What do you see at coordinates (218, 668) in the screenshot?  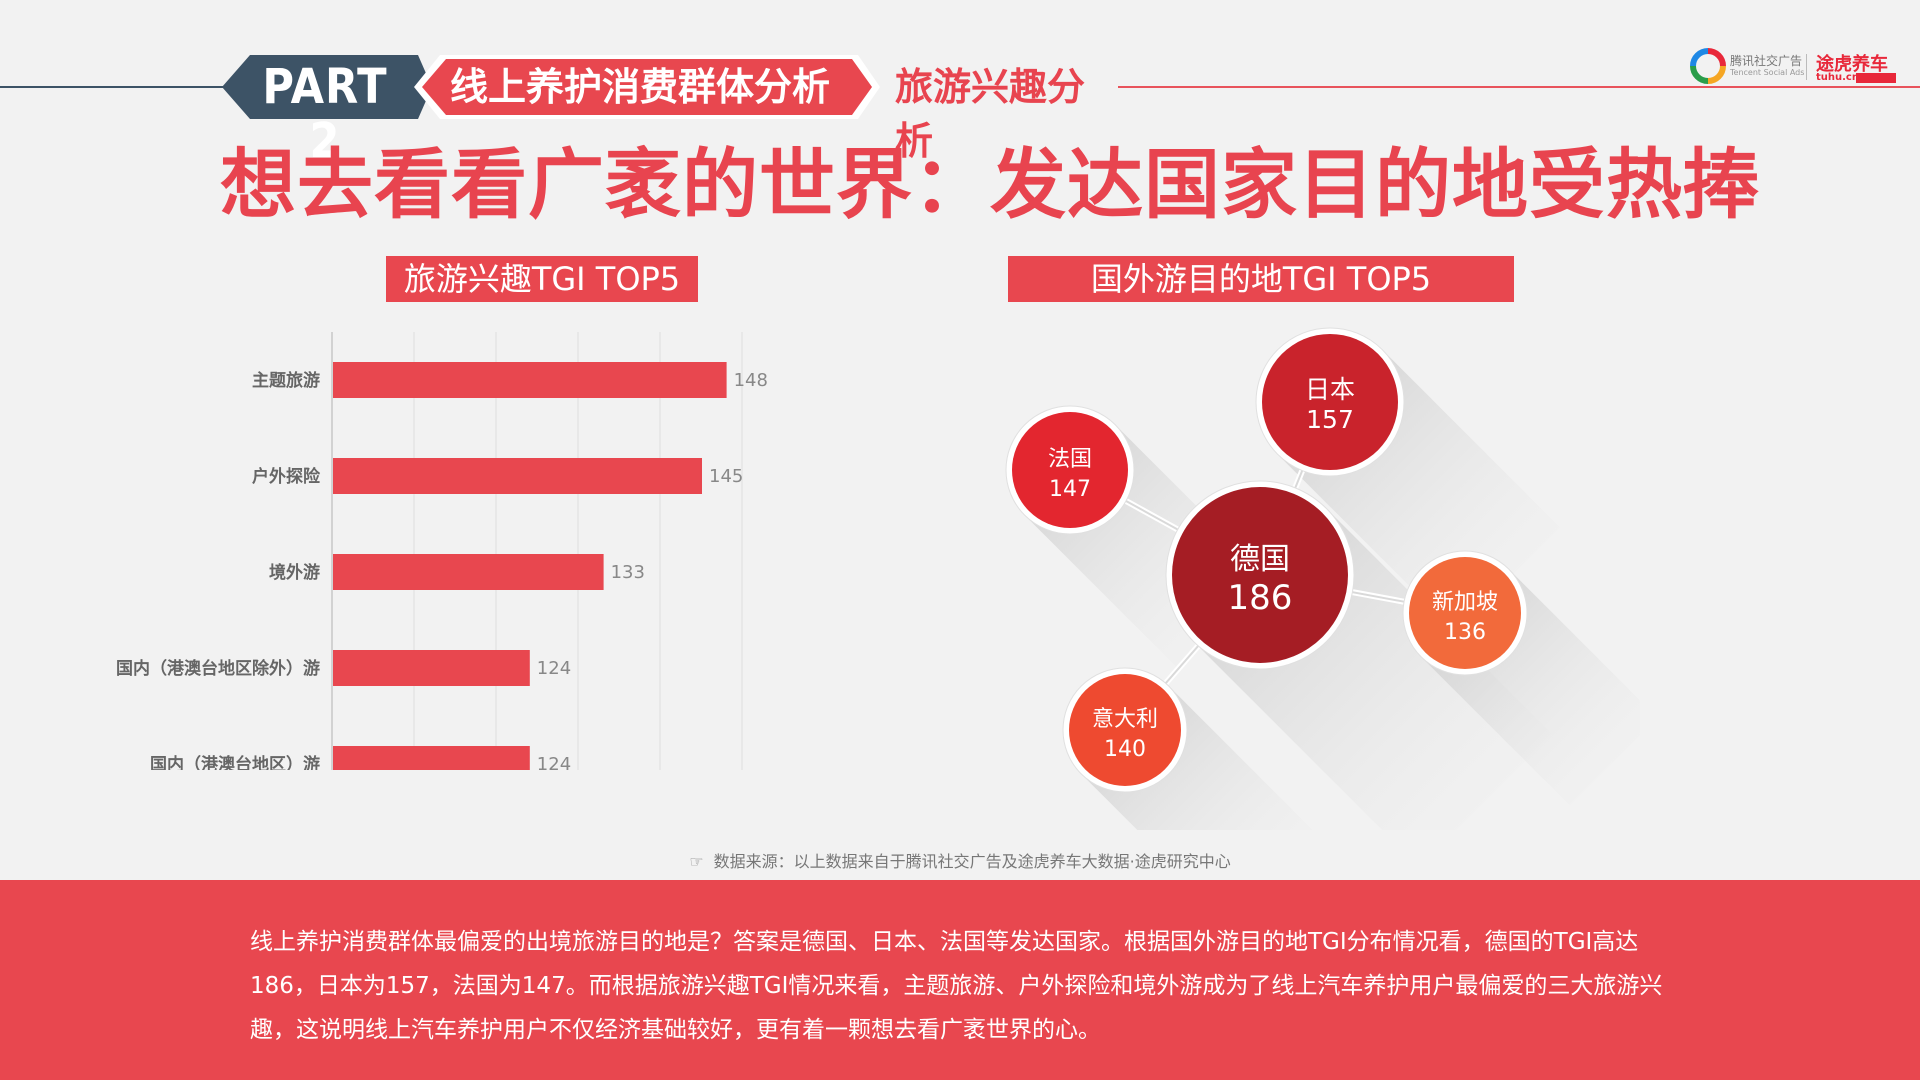 I see `category-label: 国内（港澳台地区除外）游` at bounding box center [218, 668].